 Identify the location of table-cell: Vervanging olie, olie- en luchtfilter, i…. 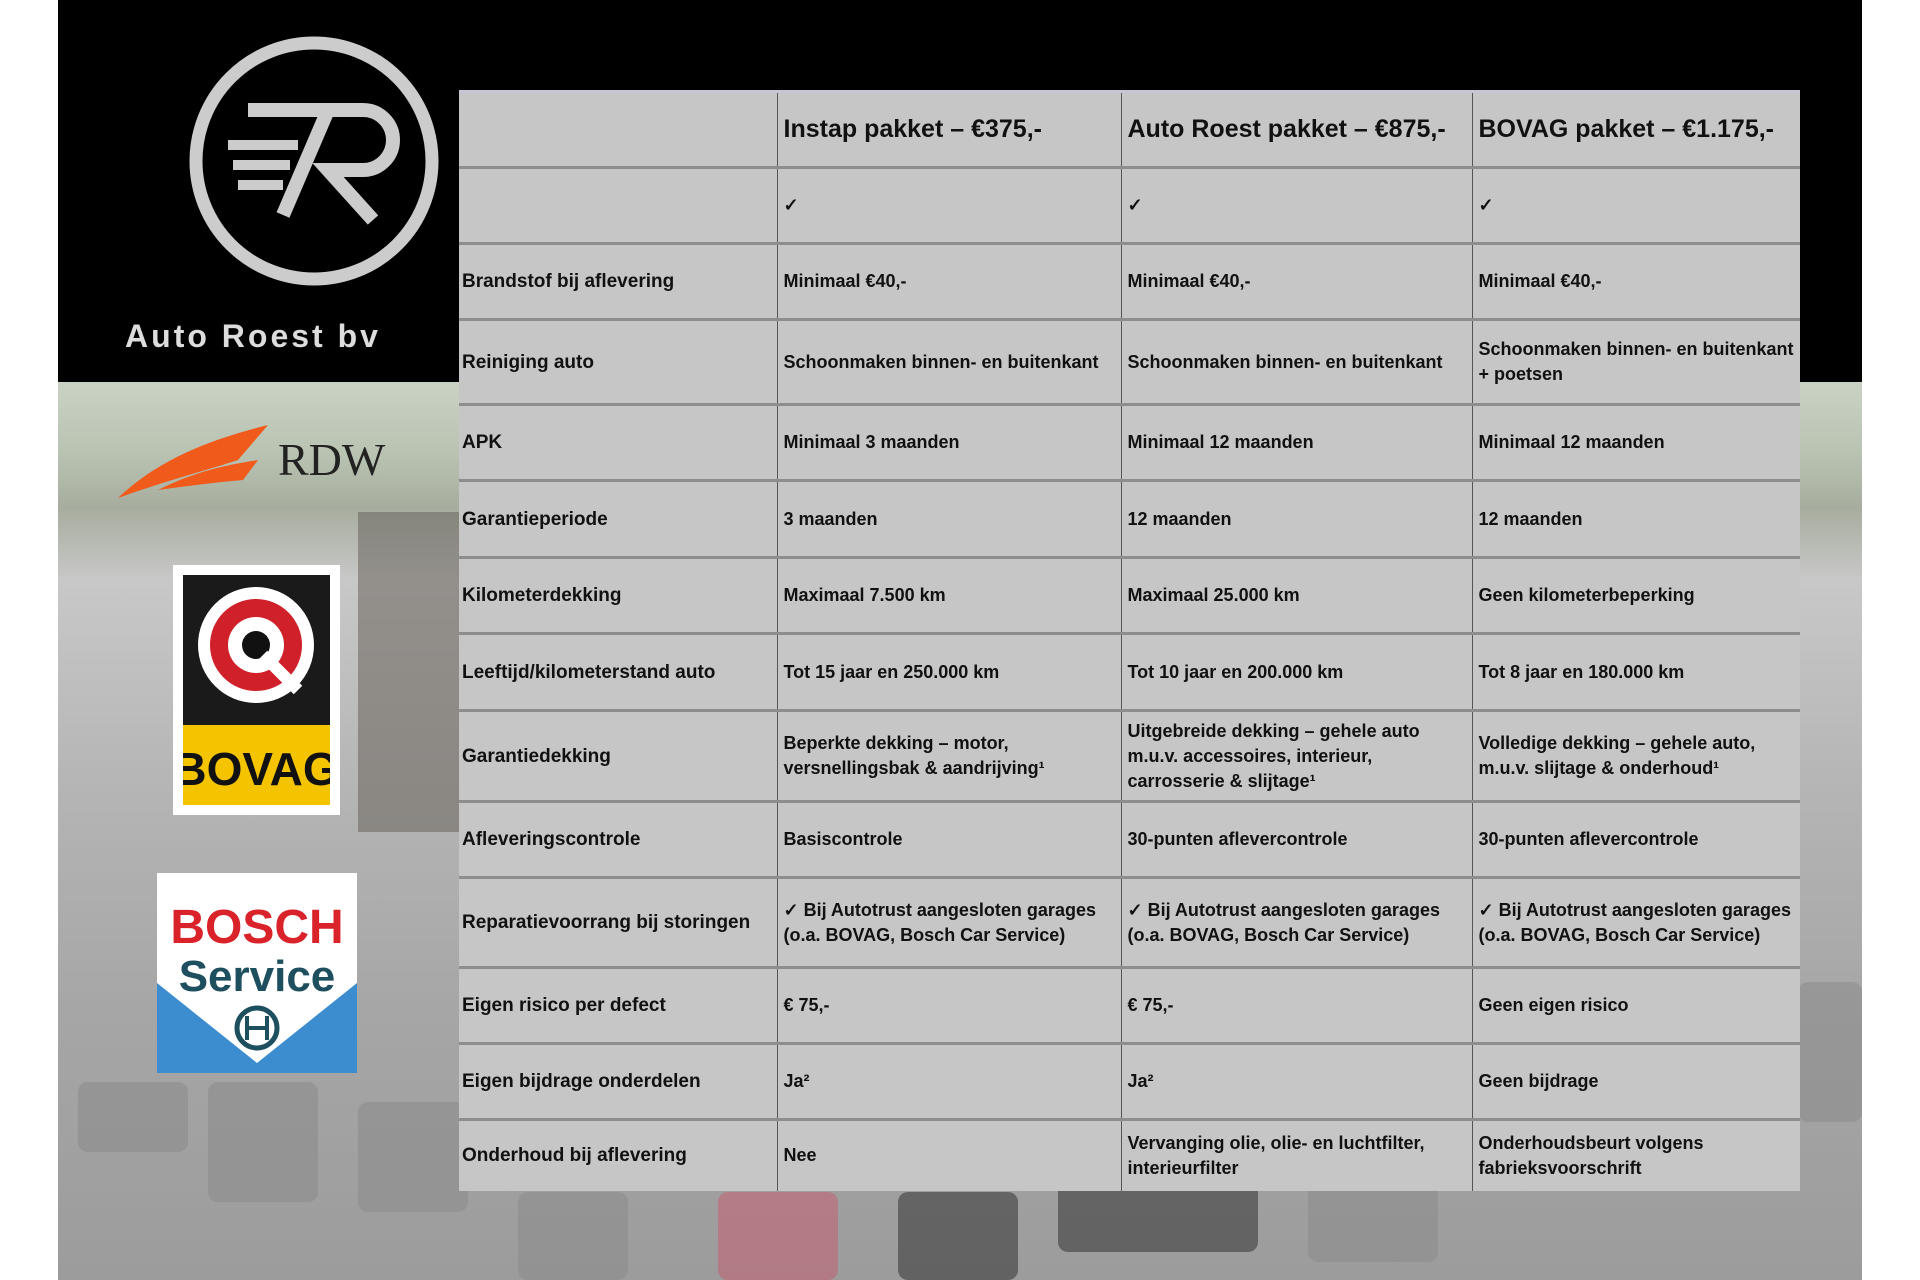
(1296, 1154).